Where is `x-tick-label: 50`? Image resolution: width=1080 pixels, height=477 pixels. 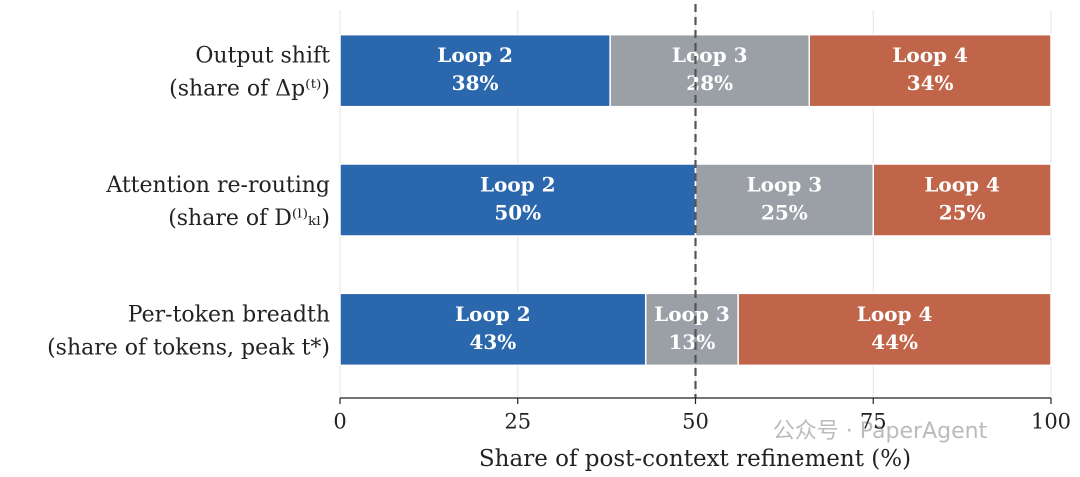 x-tick-label: 50 is located at coordinates (695, 422).